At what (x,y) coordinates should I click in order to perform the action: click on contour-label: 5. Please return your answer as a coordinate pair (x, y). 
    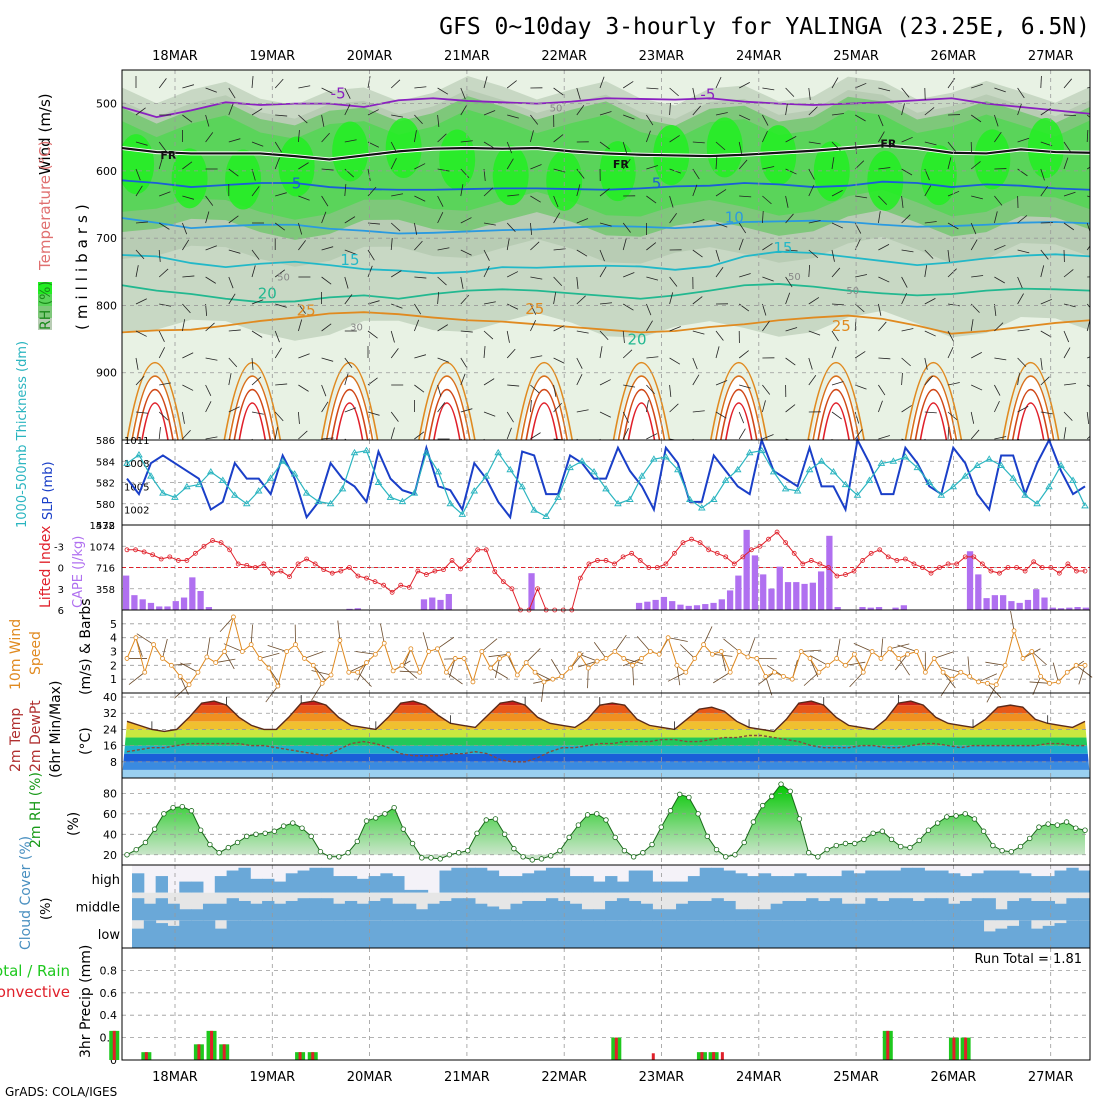
    Looking at the image, I should click on (657, 183).